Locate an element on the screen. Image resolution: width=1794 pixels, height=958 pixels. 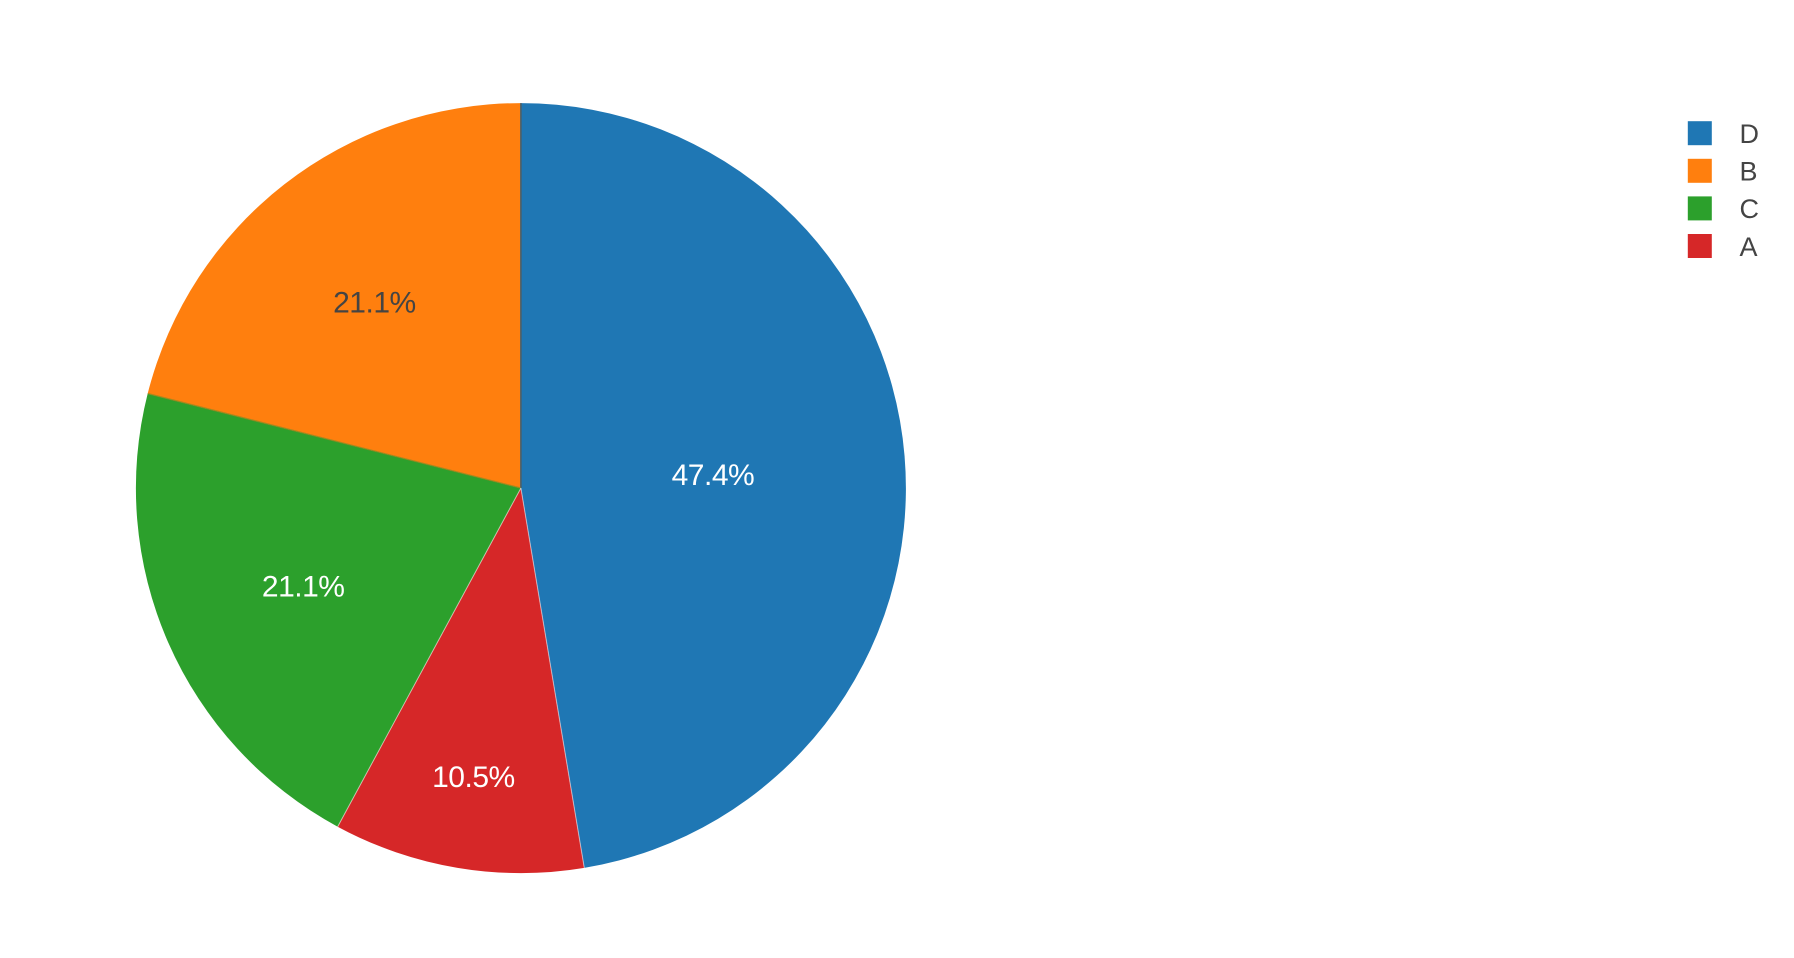
svg-text: C is located at coordinates (1750, 209).